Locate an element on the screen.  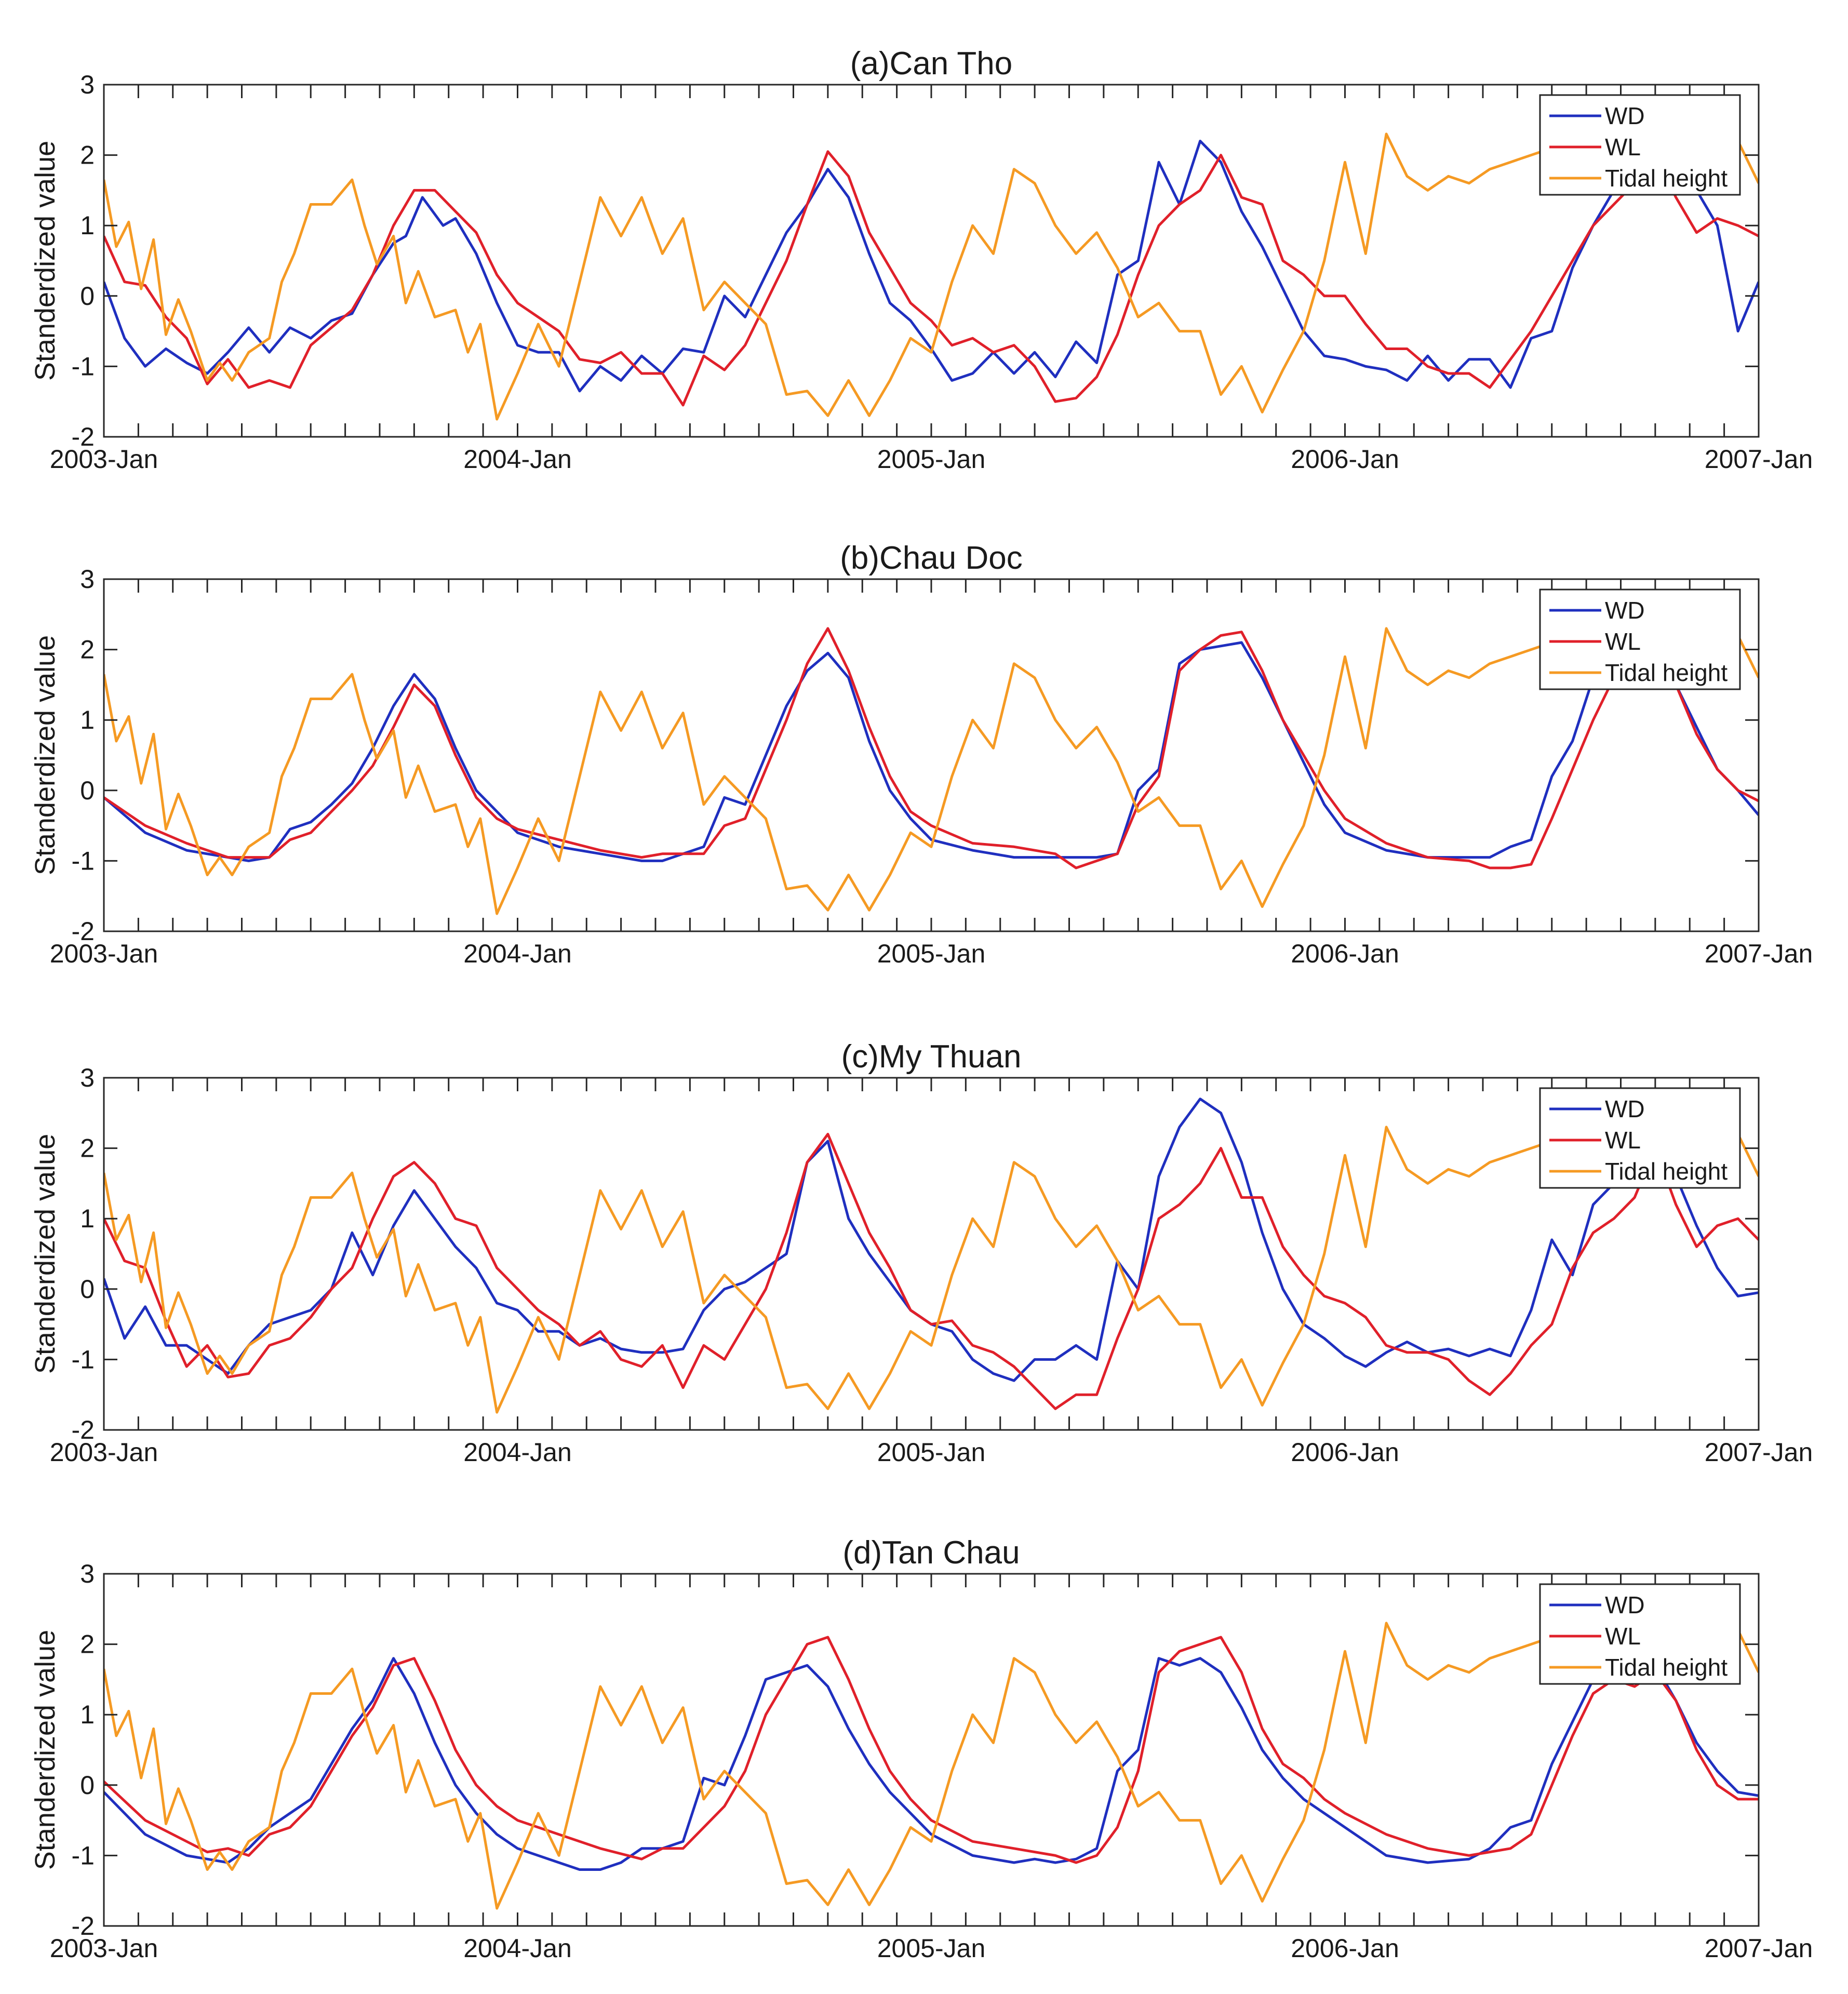
chart-title: (c)My Thuan is located at coordinates (931, 1057).